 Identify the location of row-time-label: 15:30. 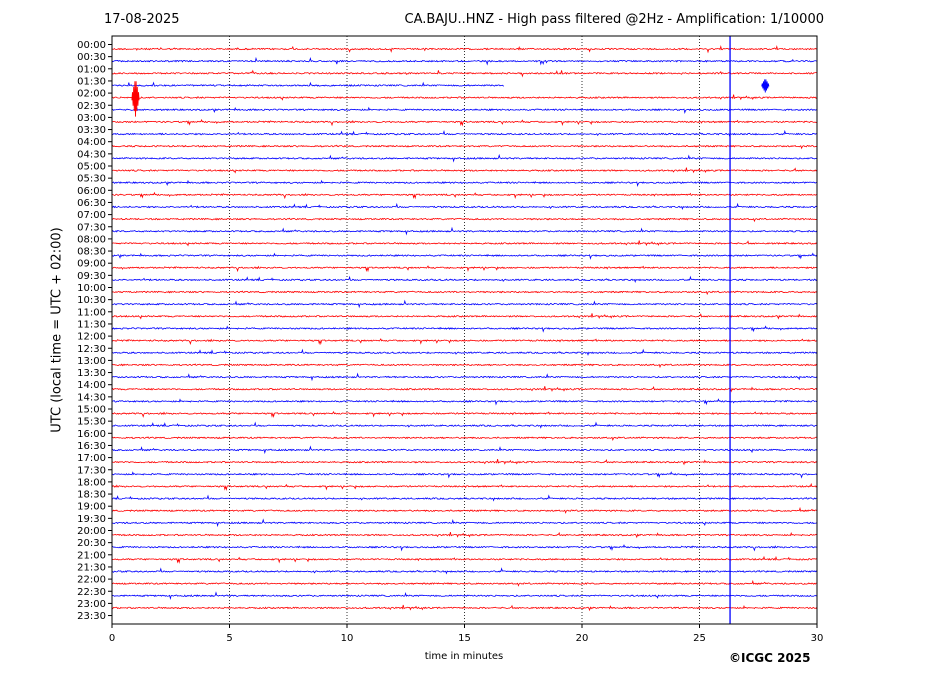
(91, 422).